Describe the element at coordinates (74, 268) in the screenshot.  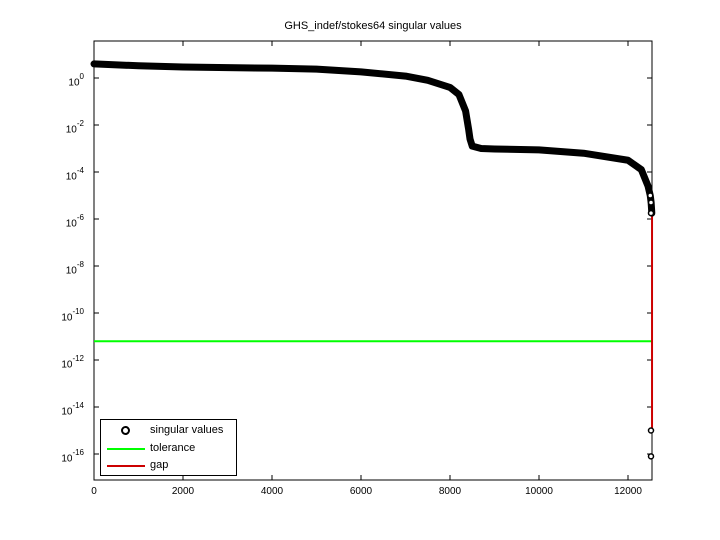
I see `y-tick-label: 10⁻⁸` at that location.